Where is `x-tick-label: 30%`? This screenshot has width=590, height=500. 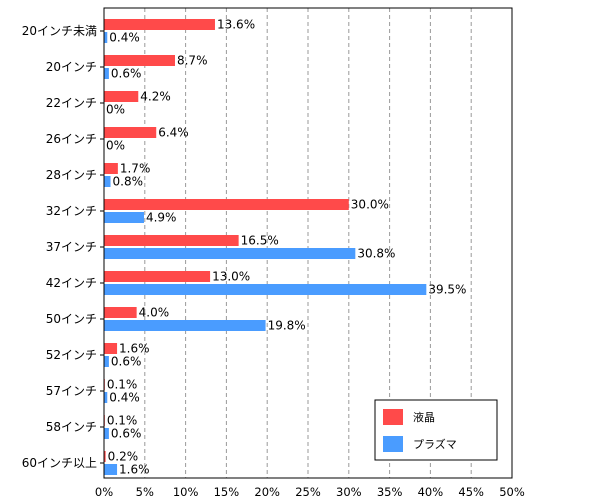
x-tick-label: 30% is located at coordinates (349, 492).